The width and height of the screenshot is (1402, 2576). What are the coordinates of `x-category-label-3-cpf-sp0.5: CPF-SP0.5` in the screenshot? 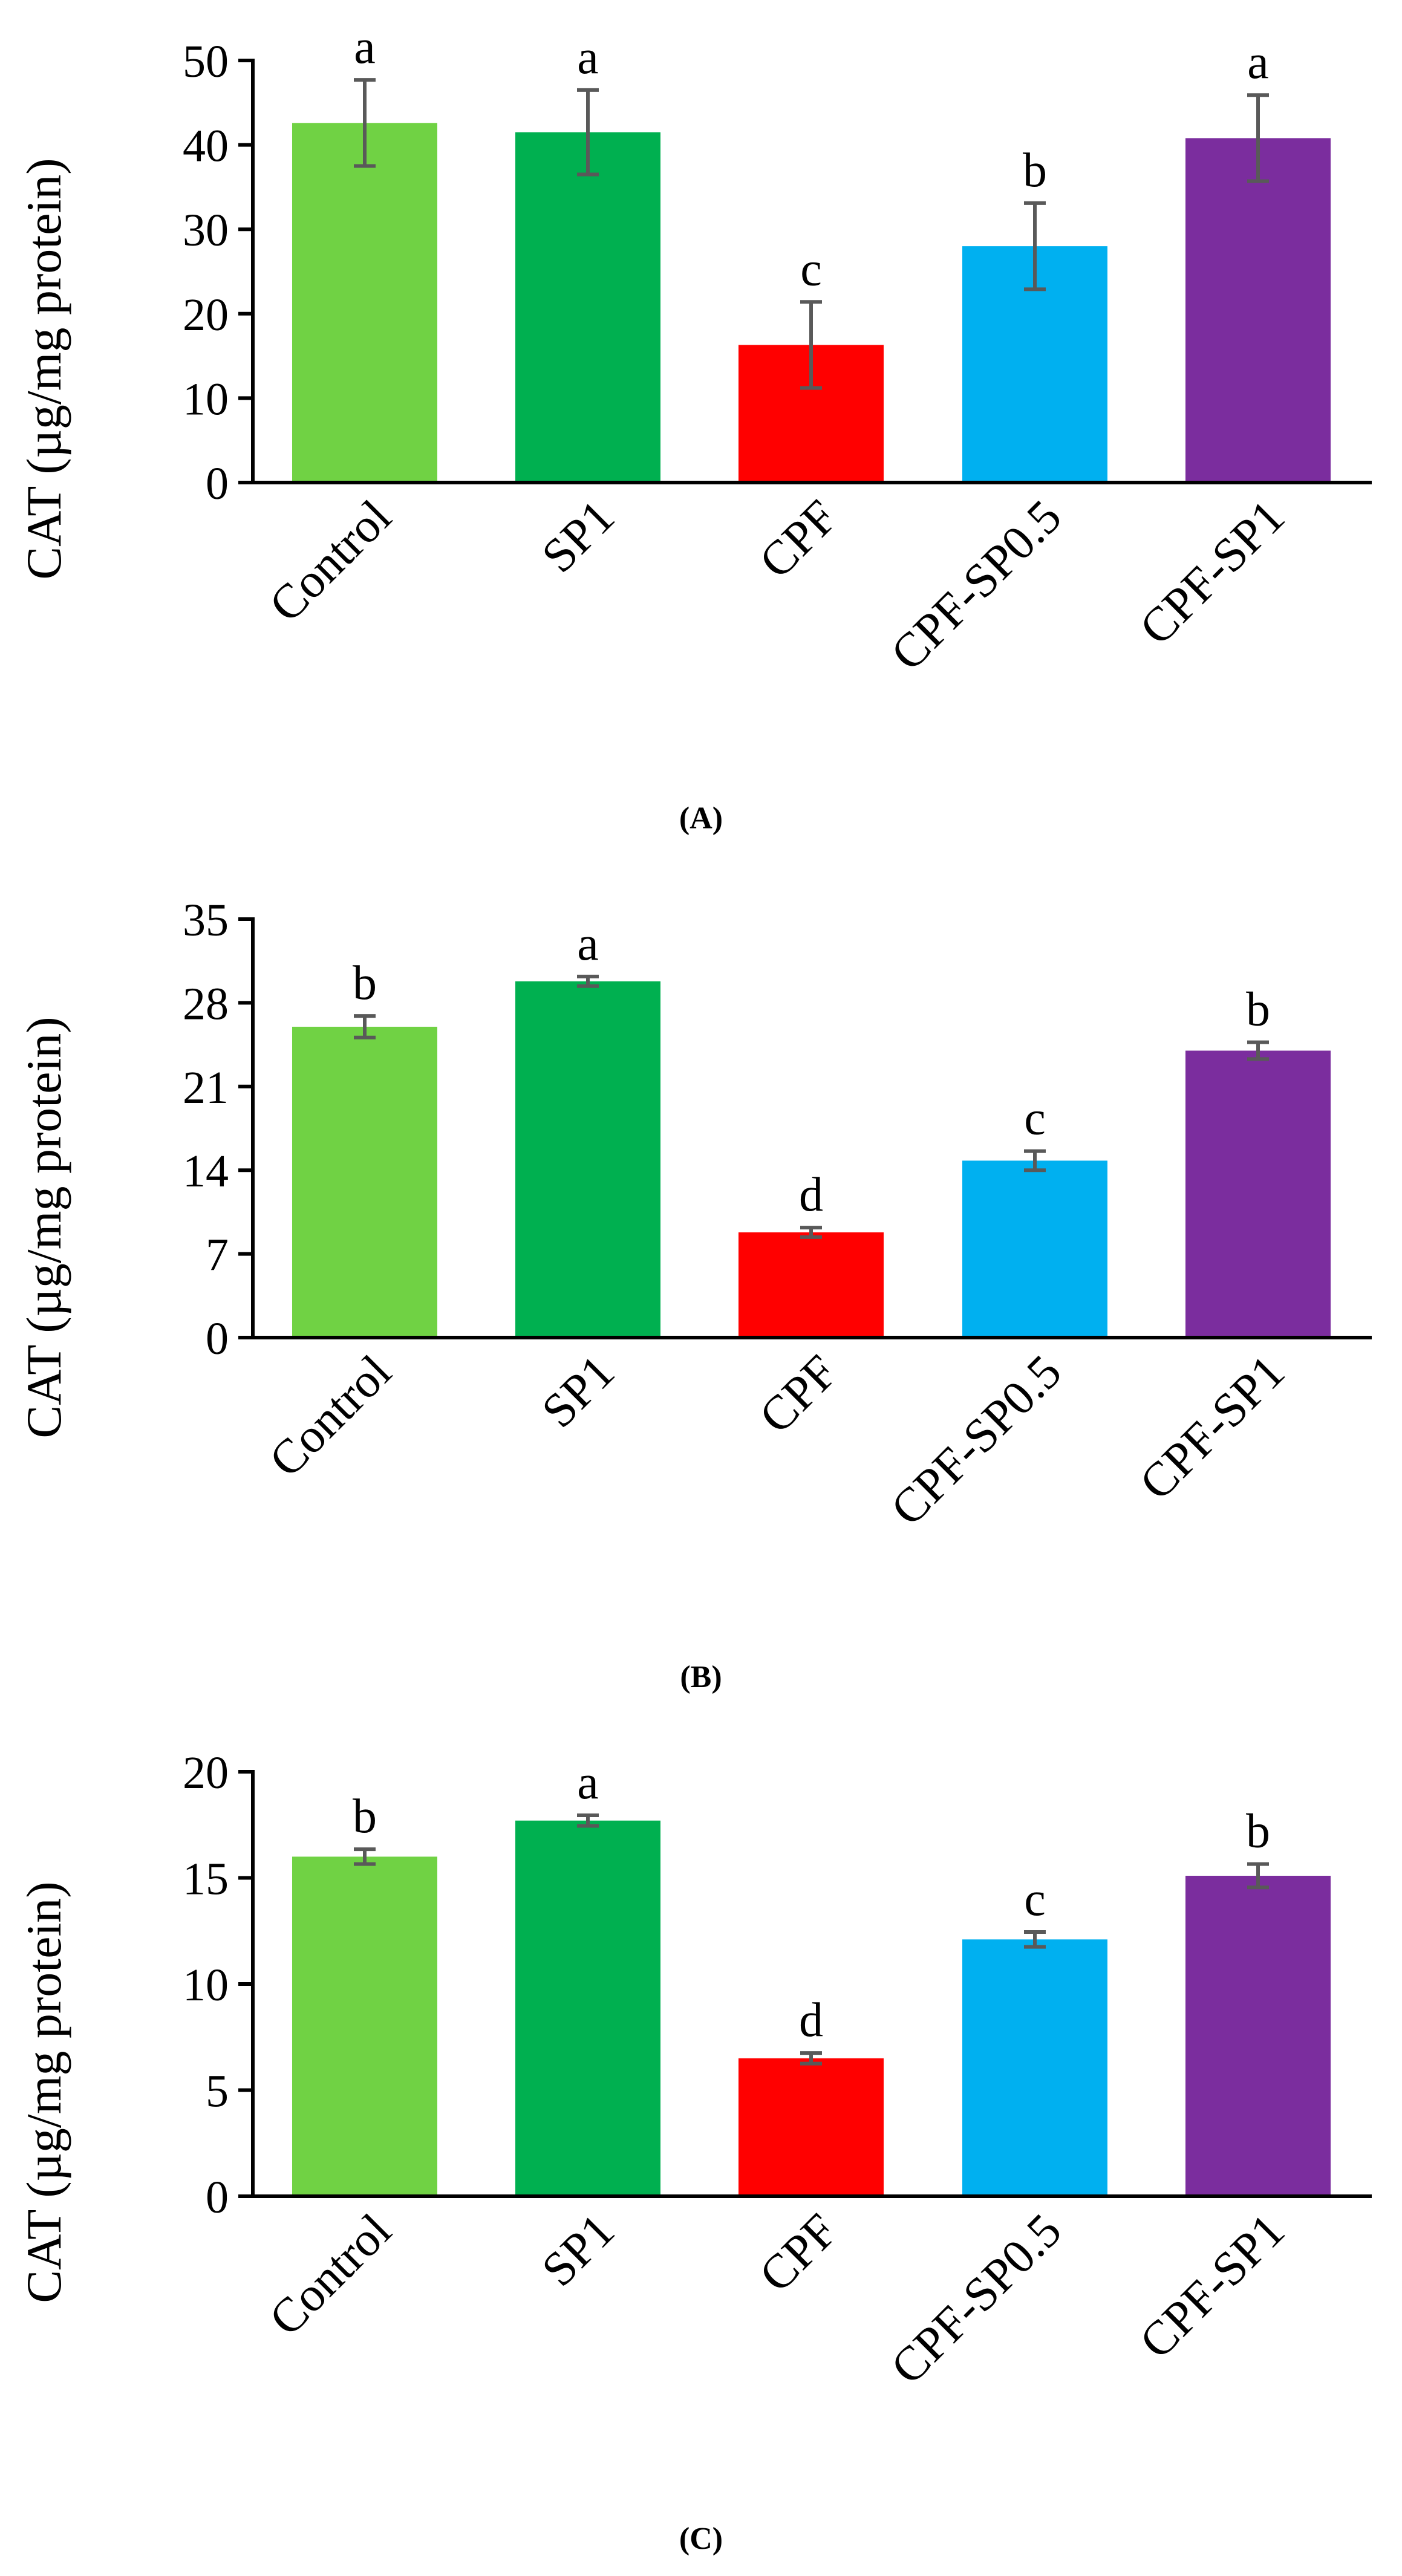 It's located at (976, 2300).